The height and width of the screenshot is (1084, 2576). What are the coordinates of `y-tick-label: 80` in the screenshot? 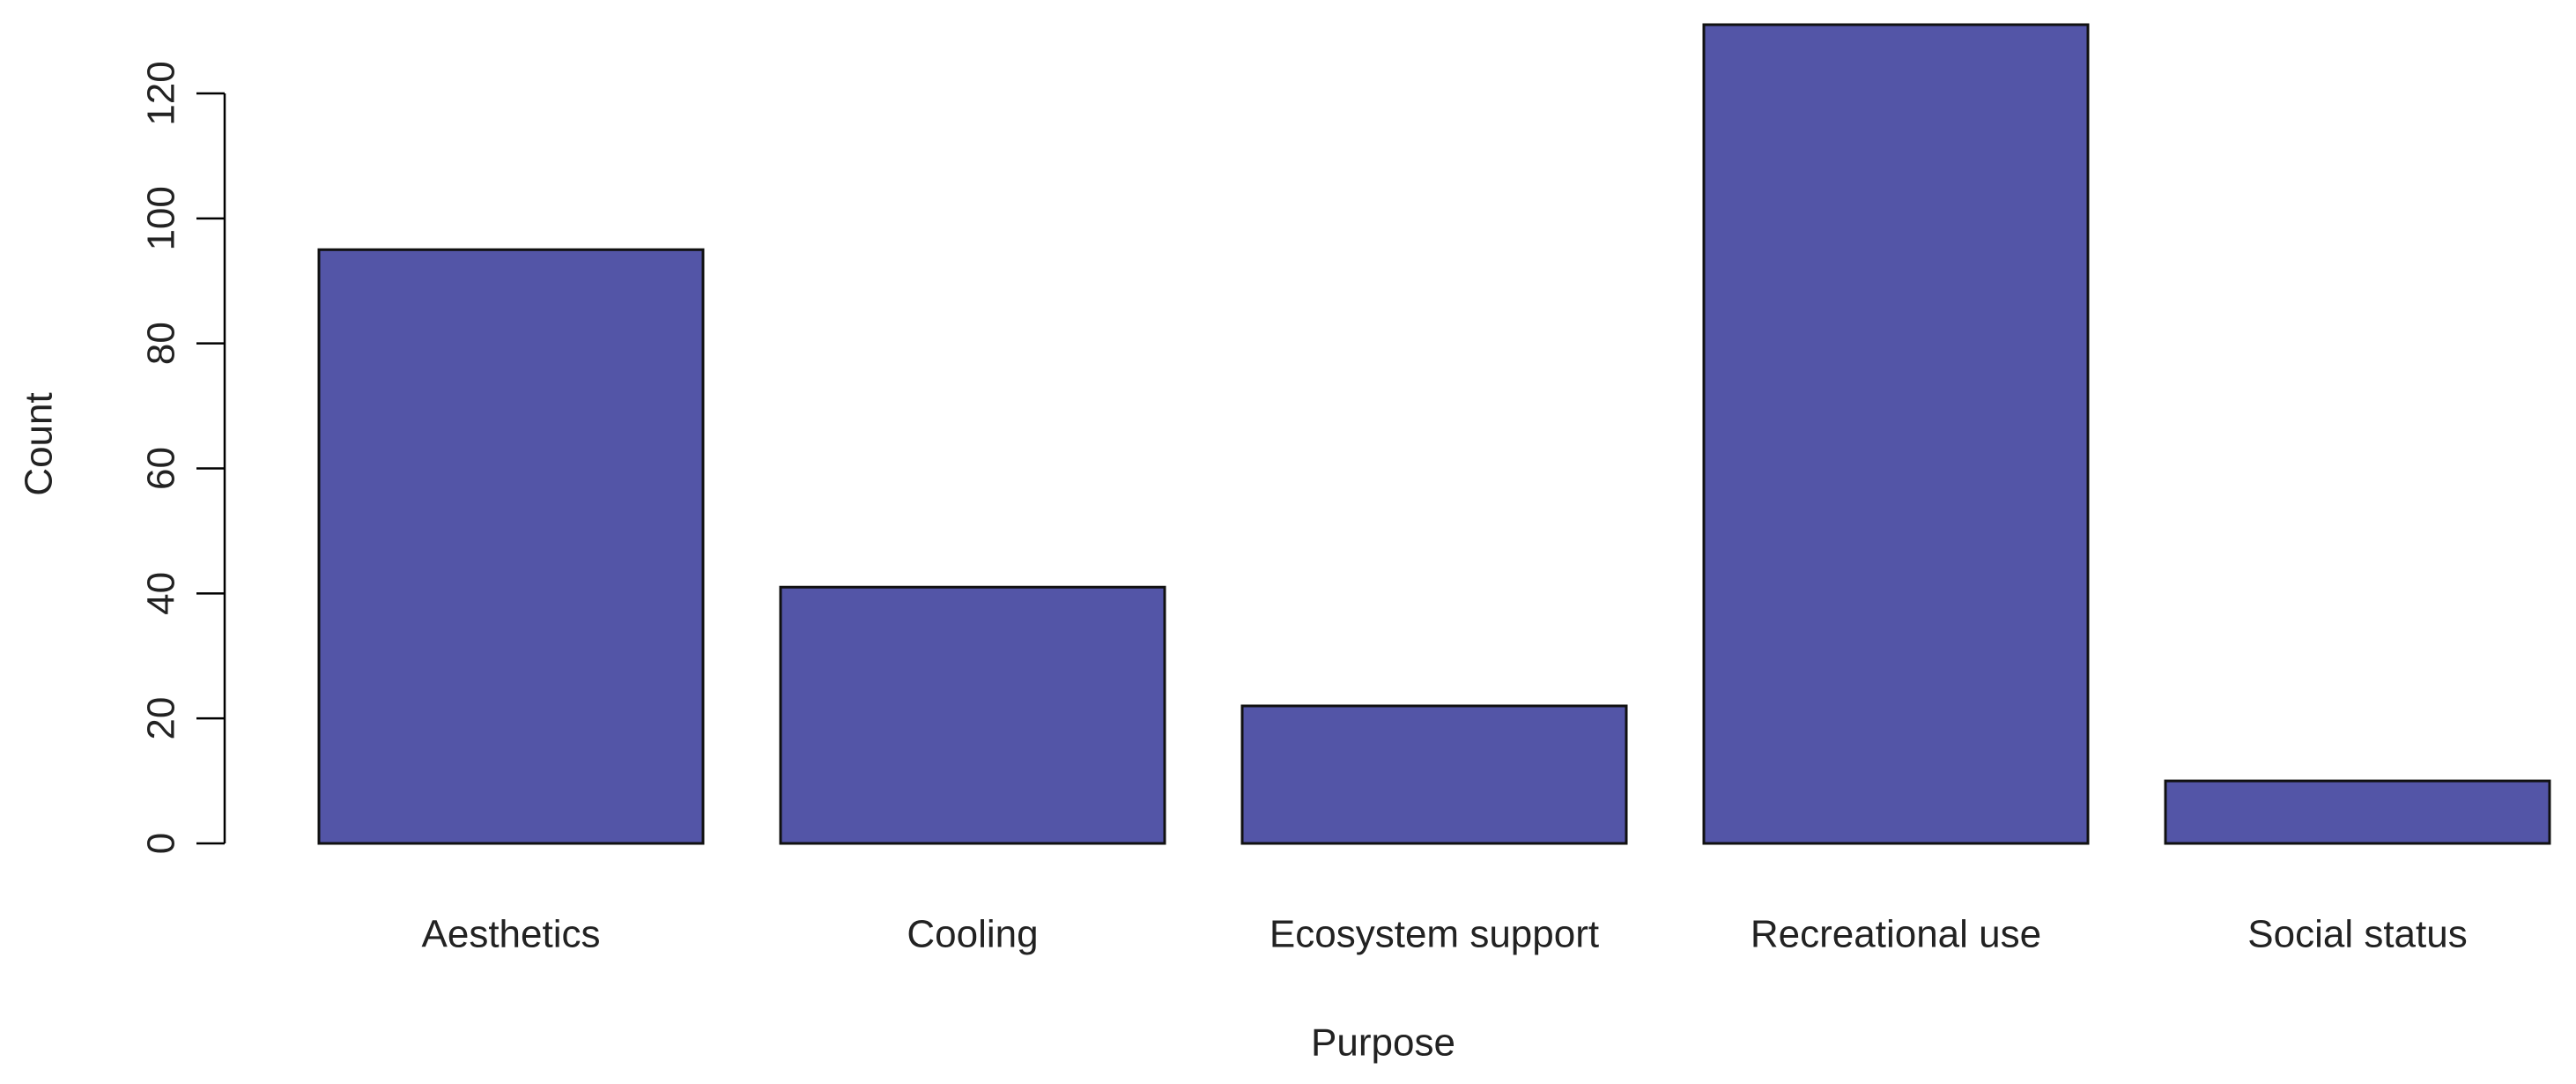 It's located at (162, 344).